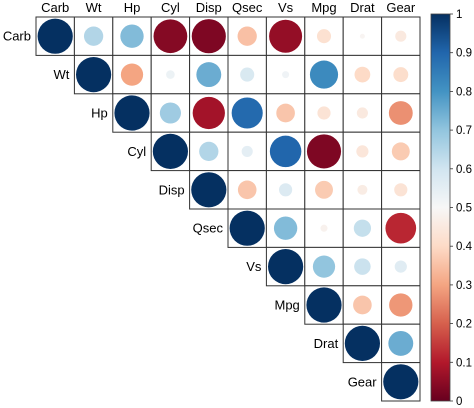  What do you see at coordinates (132, 113) in the screenshot?
I see `corr-circle-hp-hp` at bounding box center [132, 113].